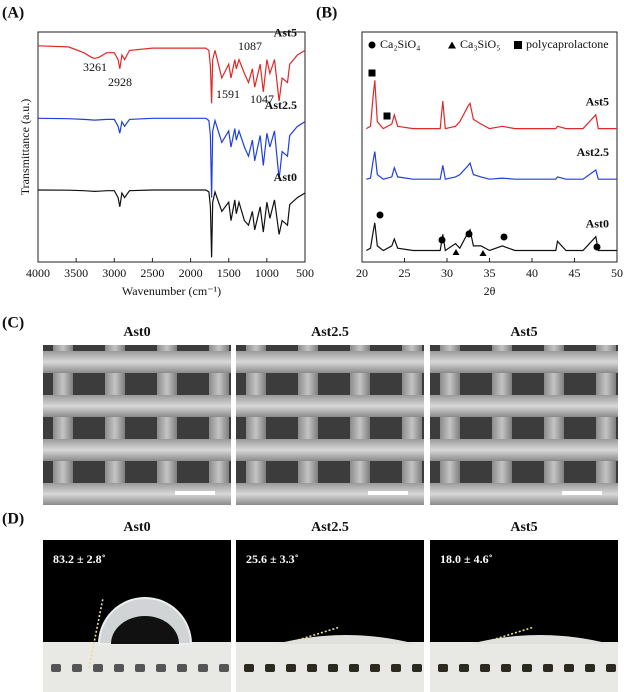 This screenshot has width=624, height=692. Describe the element at coordinates (532, 273) in the screenshot. I see `x-tick-label: 40` at that location.